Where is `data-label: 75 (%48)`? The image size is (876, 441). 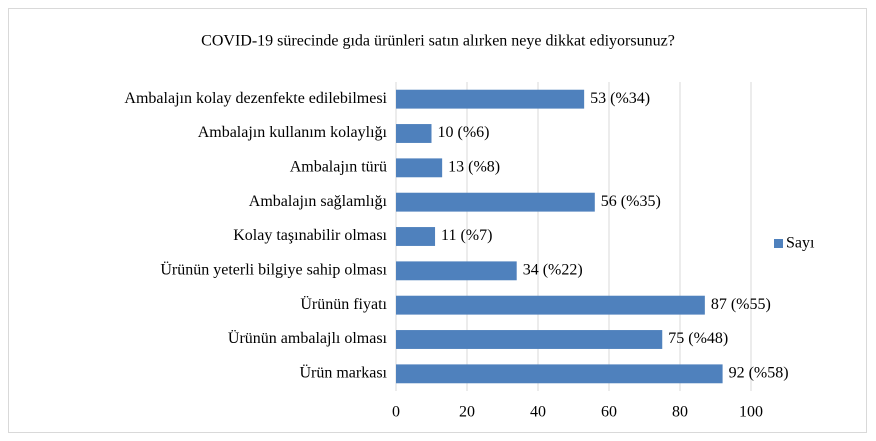
data-label: 75 (%48) is located at coordinates (698, 338).